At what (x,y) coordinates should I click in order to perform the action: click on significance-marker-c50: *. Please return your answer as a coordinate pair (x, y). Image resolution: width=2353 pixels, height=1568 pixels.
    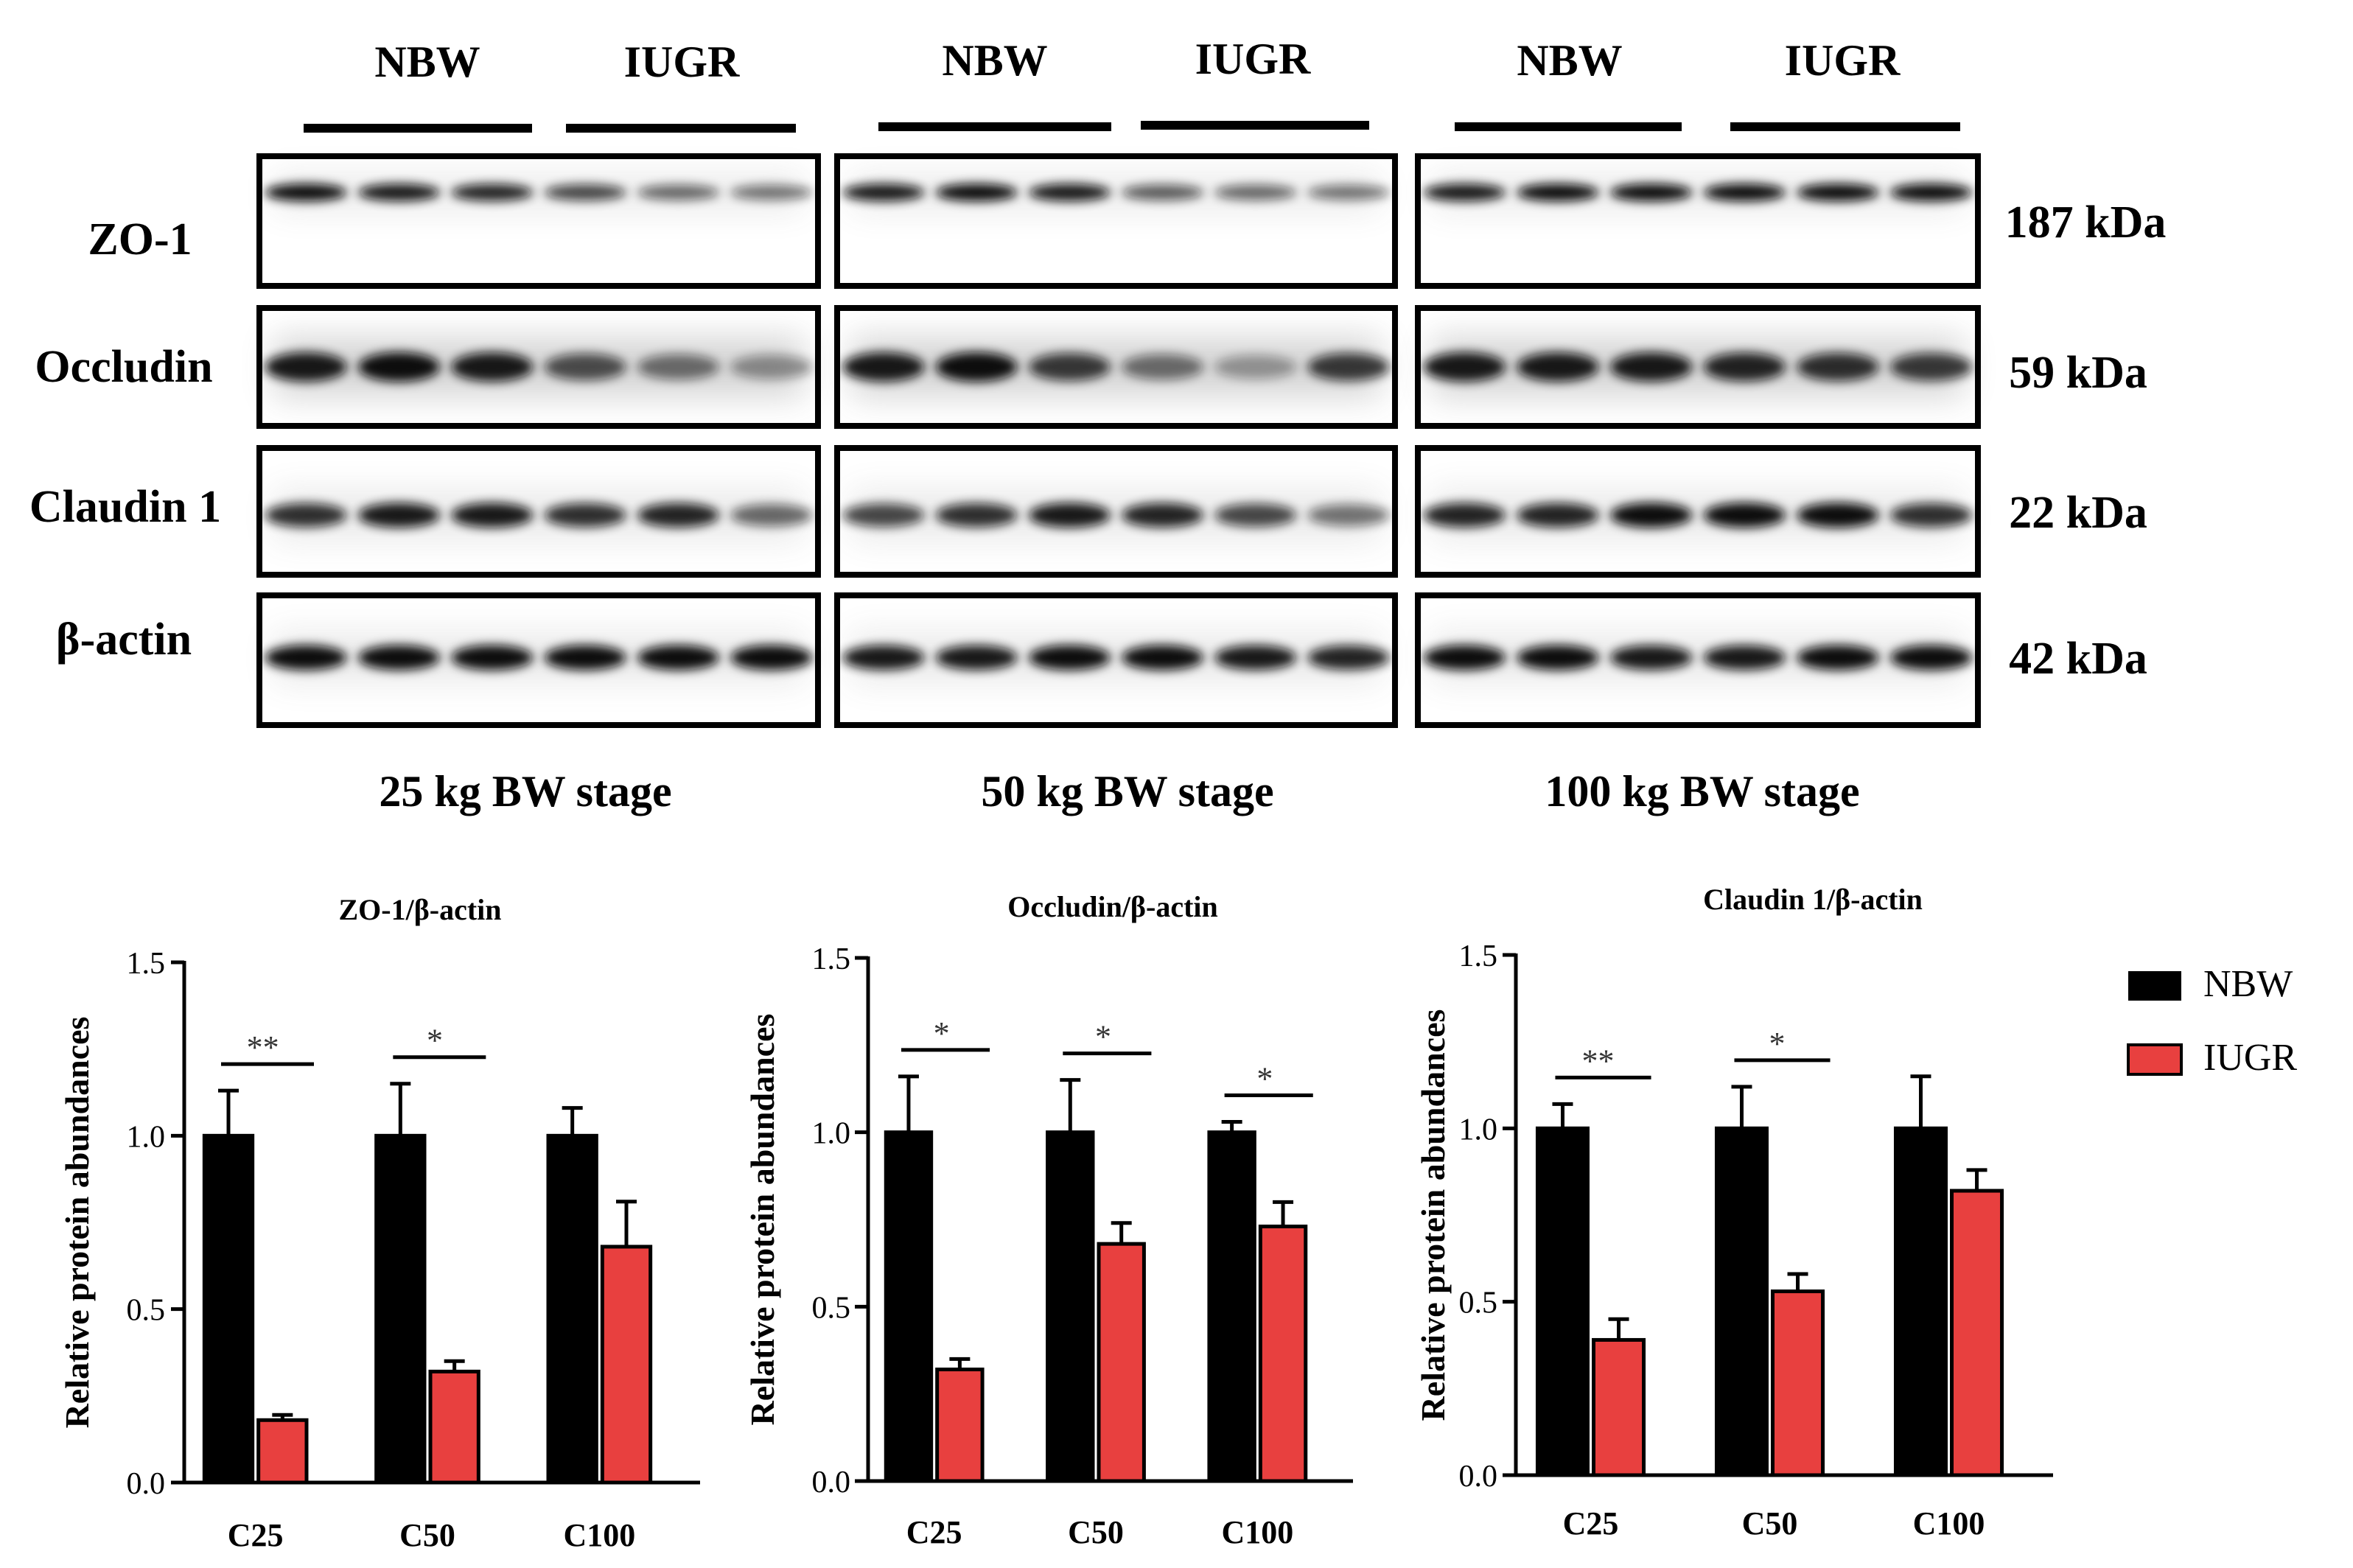
    Looking at the image, I should click on (1103, 1037).